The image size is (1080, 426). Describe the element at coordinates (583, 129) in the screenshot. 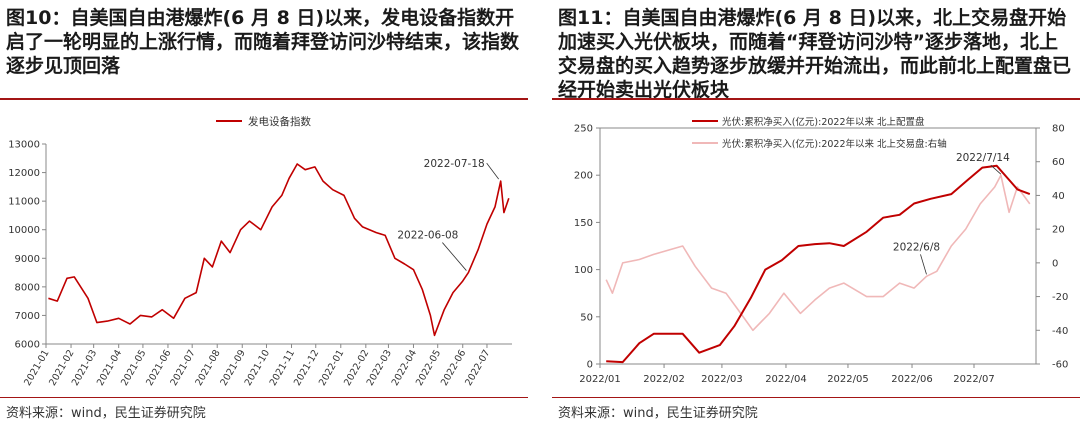

I see `y-tick-label: 250` at that location.